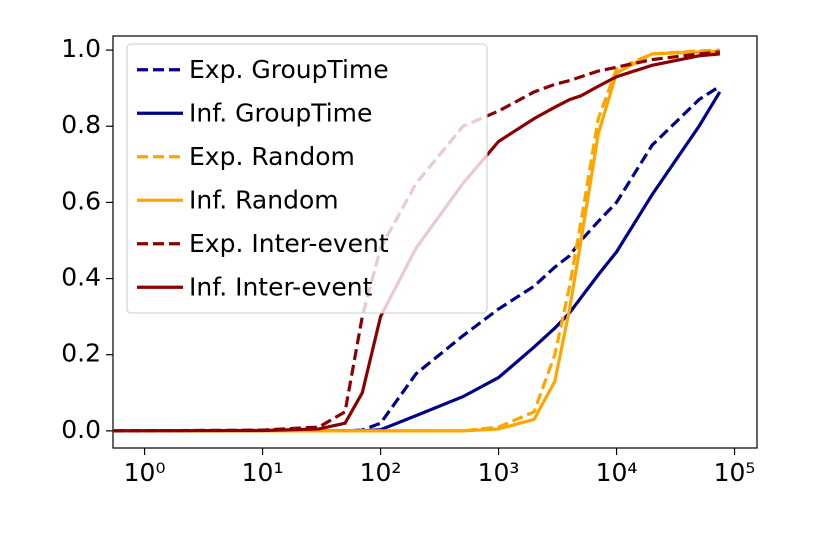 The width and height of the screenshot is (830, 554). What do you see at coordinates (264, 199) in the screenshot?
I see `legend-label: Inf. Random` at bounding box center [264, 199].